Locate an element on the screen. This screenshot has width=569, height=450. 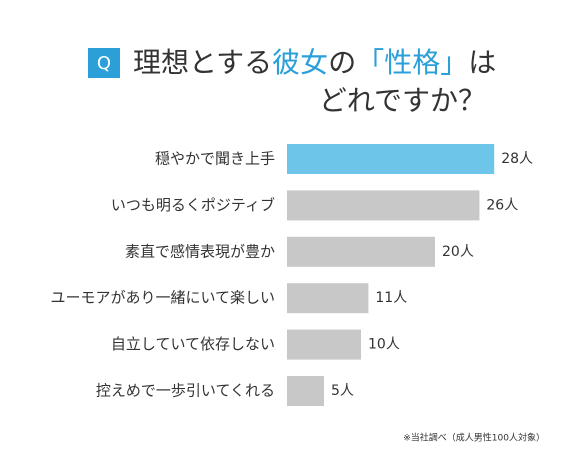
category-label: 自立していて依存しない is located at coordinates (193, 344).